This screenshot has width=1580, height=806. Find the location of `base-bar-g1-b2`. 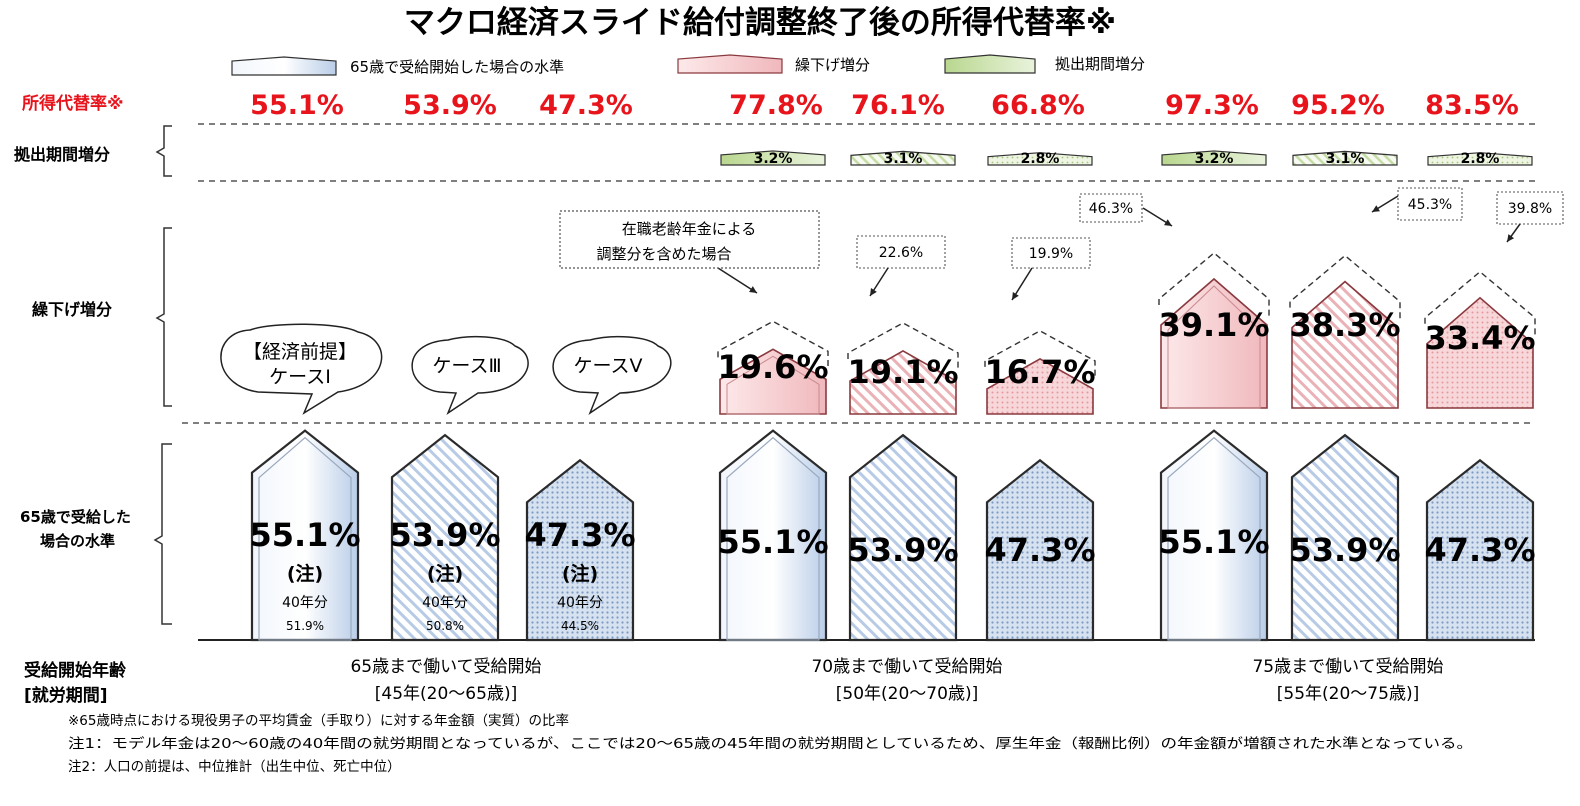

base-bar-g1-b2 is located at coordinates (445, 537).